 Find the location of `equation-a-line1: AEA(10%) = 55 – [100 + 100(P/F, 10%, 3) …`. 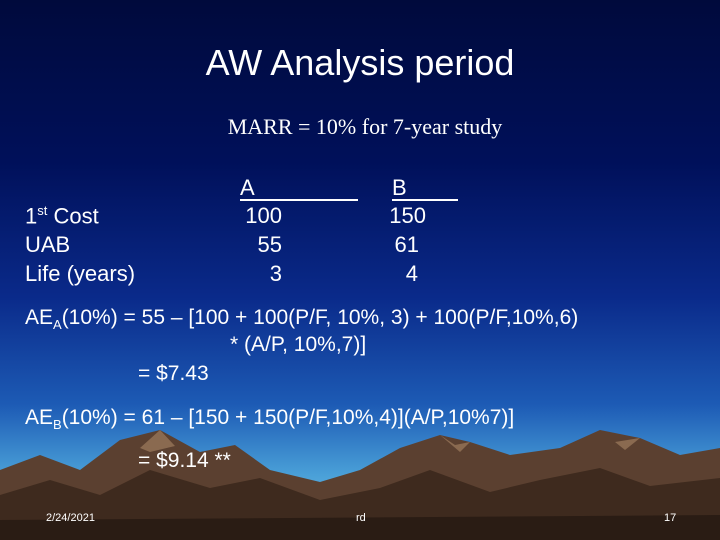

equation-a-line1: AEA(10%) = 55 – [100 + 100(P/F, 10%, 3) … is located at coordinates (302, 319).